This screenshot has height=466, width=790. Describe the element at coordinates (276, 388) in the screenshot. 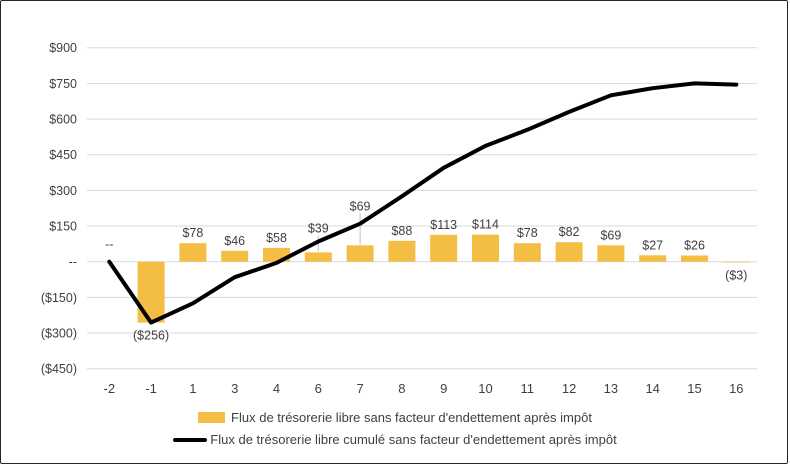

I see `svg-text: 4` at that location.